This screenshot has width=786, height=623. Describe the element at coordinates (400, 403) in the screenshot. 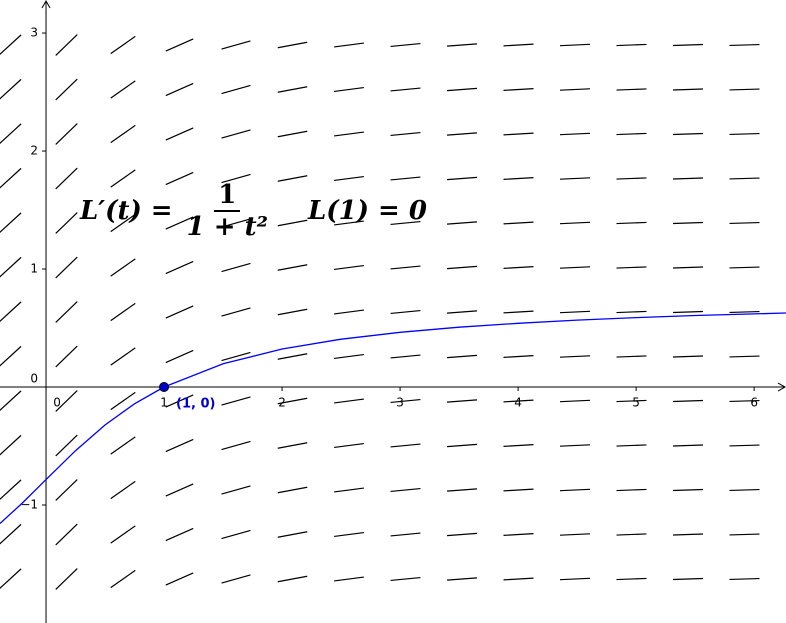

I see `x-tick-label: 3` at that location.